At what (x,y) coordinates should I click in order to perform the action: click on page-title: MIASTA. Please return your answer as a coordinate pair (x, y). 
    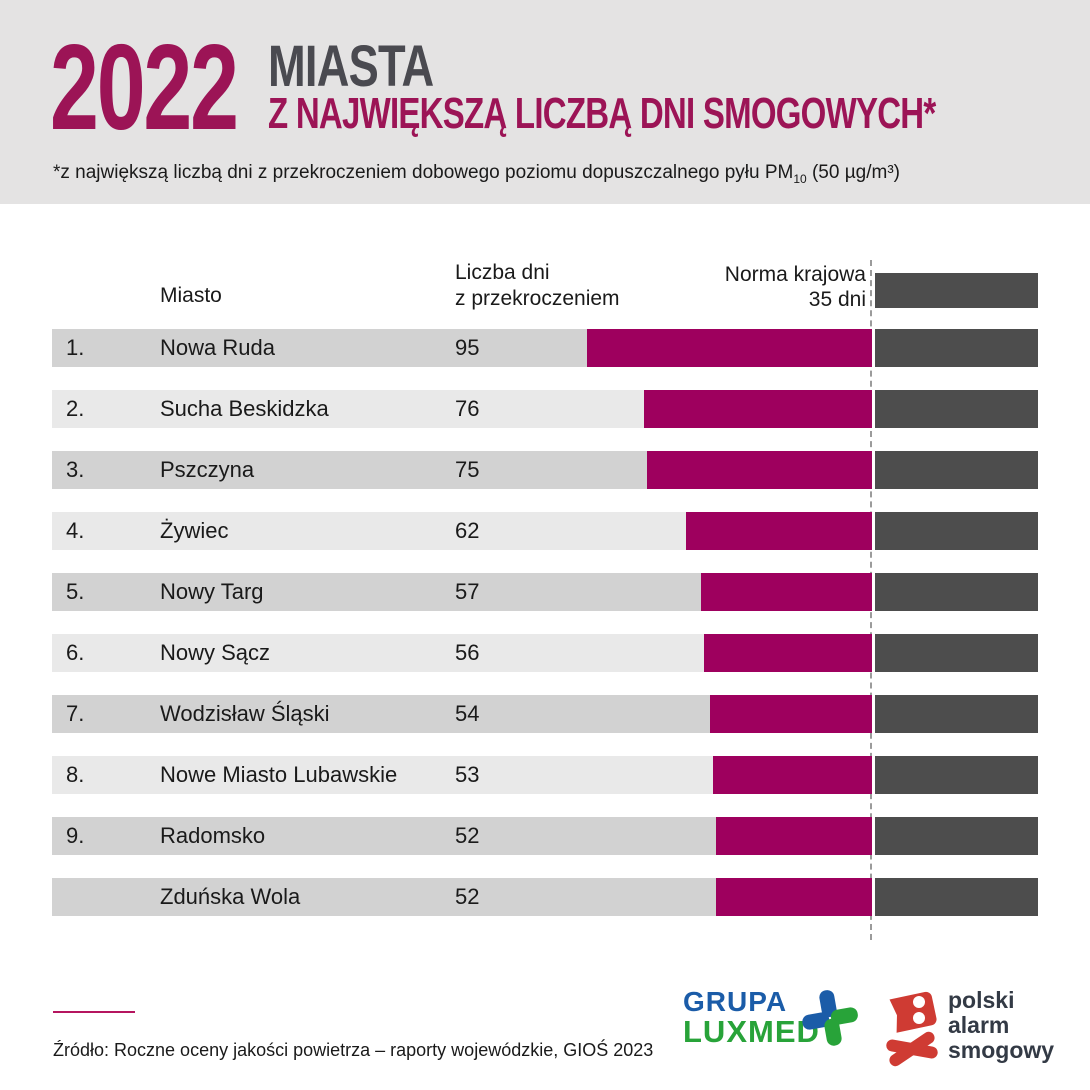
    Looking at the image, I should click on (351, 66).